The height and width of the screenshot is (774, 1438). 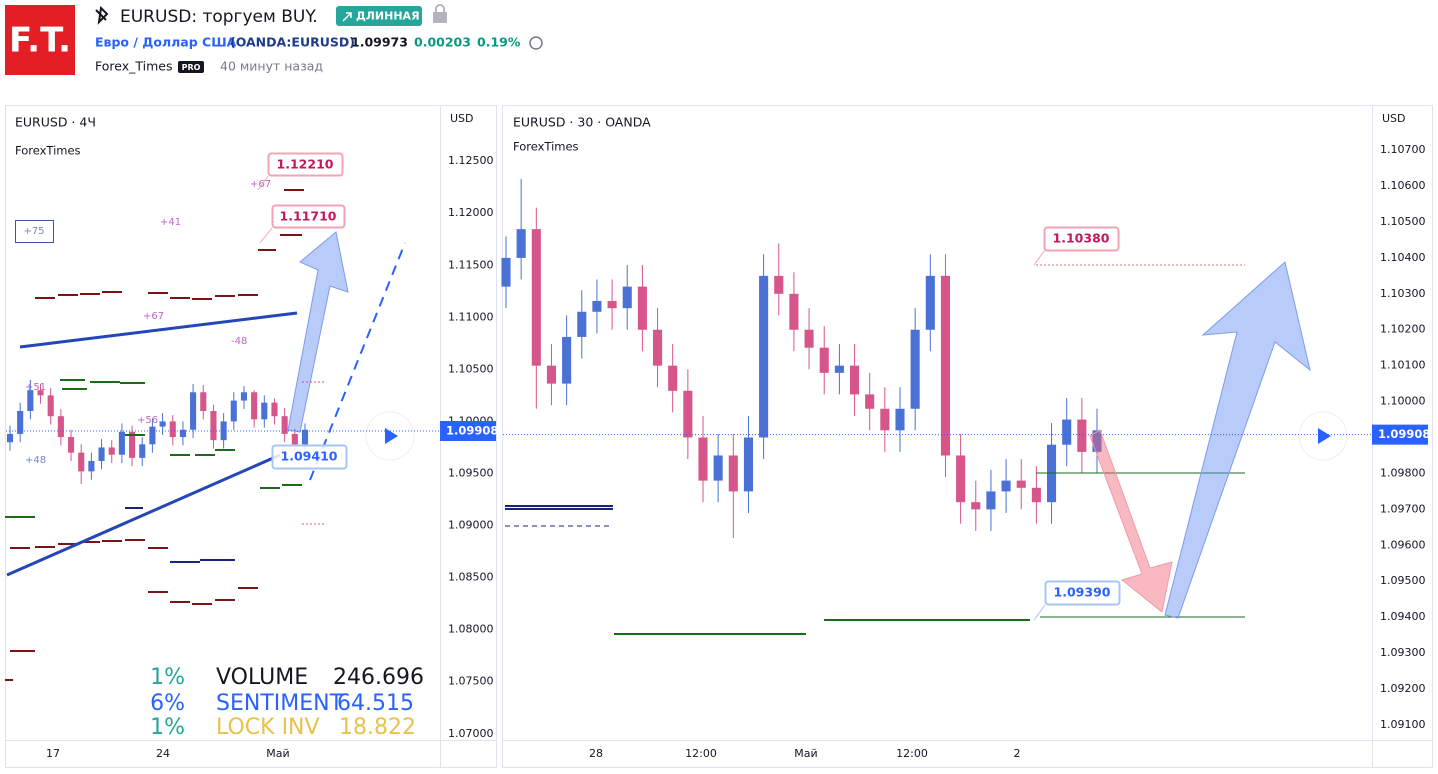 What do you see at coordinates (1403, 149) in the screenshot?
I see `y-tick-label: 1.10700` at bounding box center [1403, 149].